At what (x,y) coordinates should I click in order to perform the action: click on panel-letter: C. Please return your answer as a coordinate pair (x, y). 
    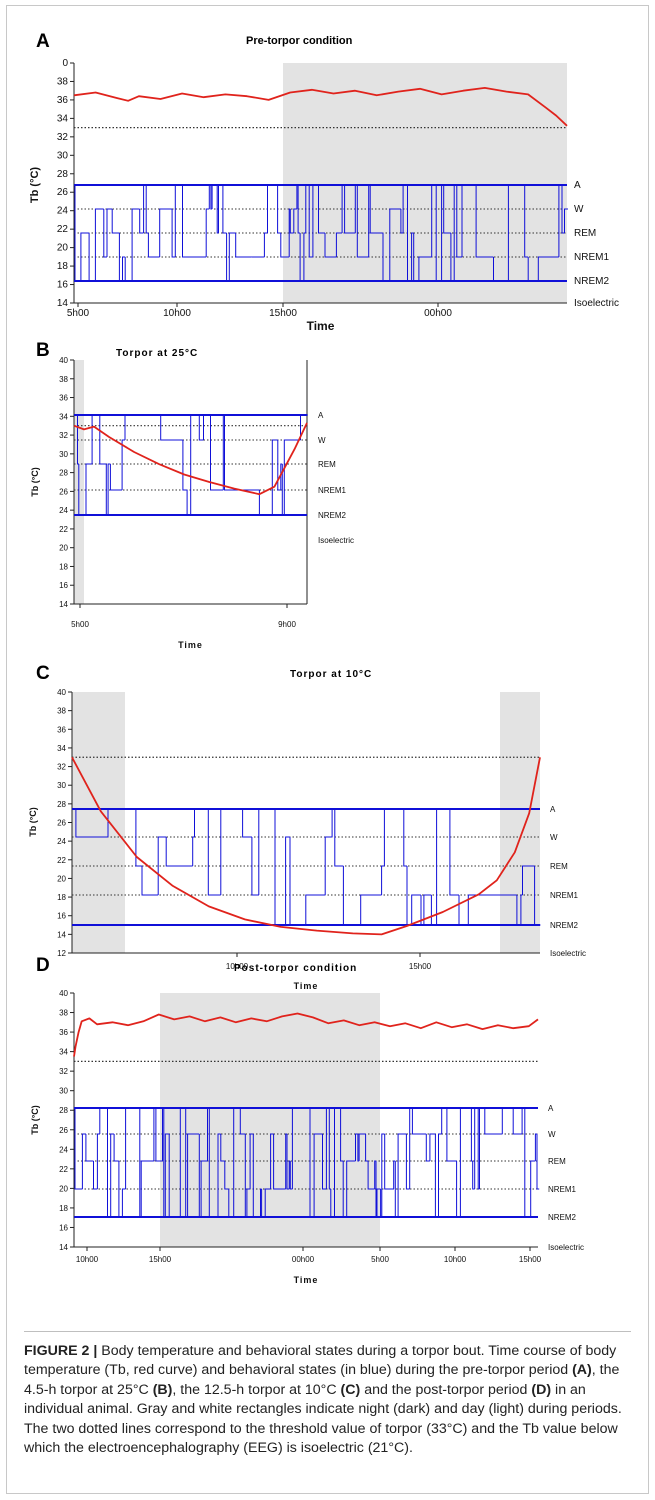
    Looking at the image, I should click on (43, 673).